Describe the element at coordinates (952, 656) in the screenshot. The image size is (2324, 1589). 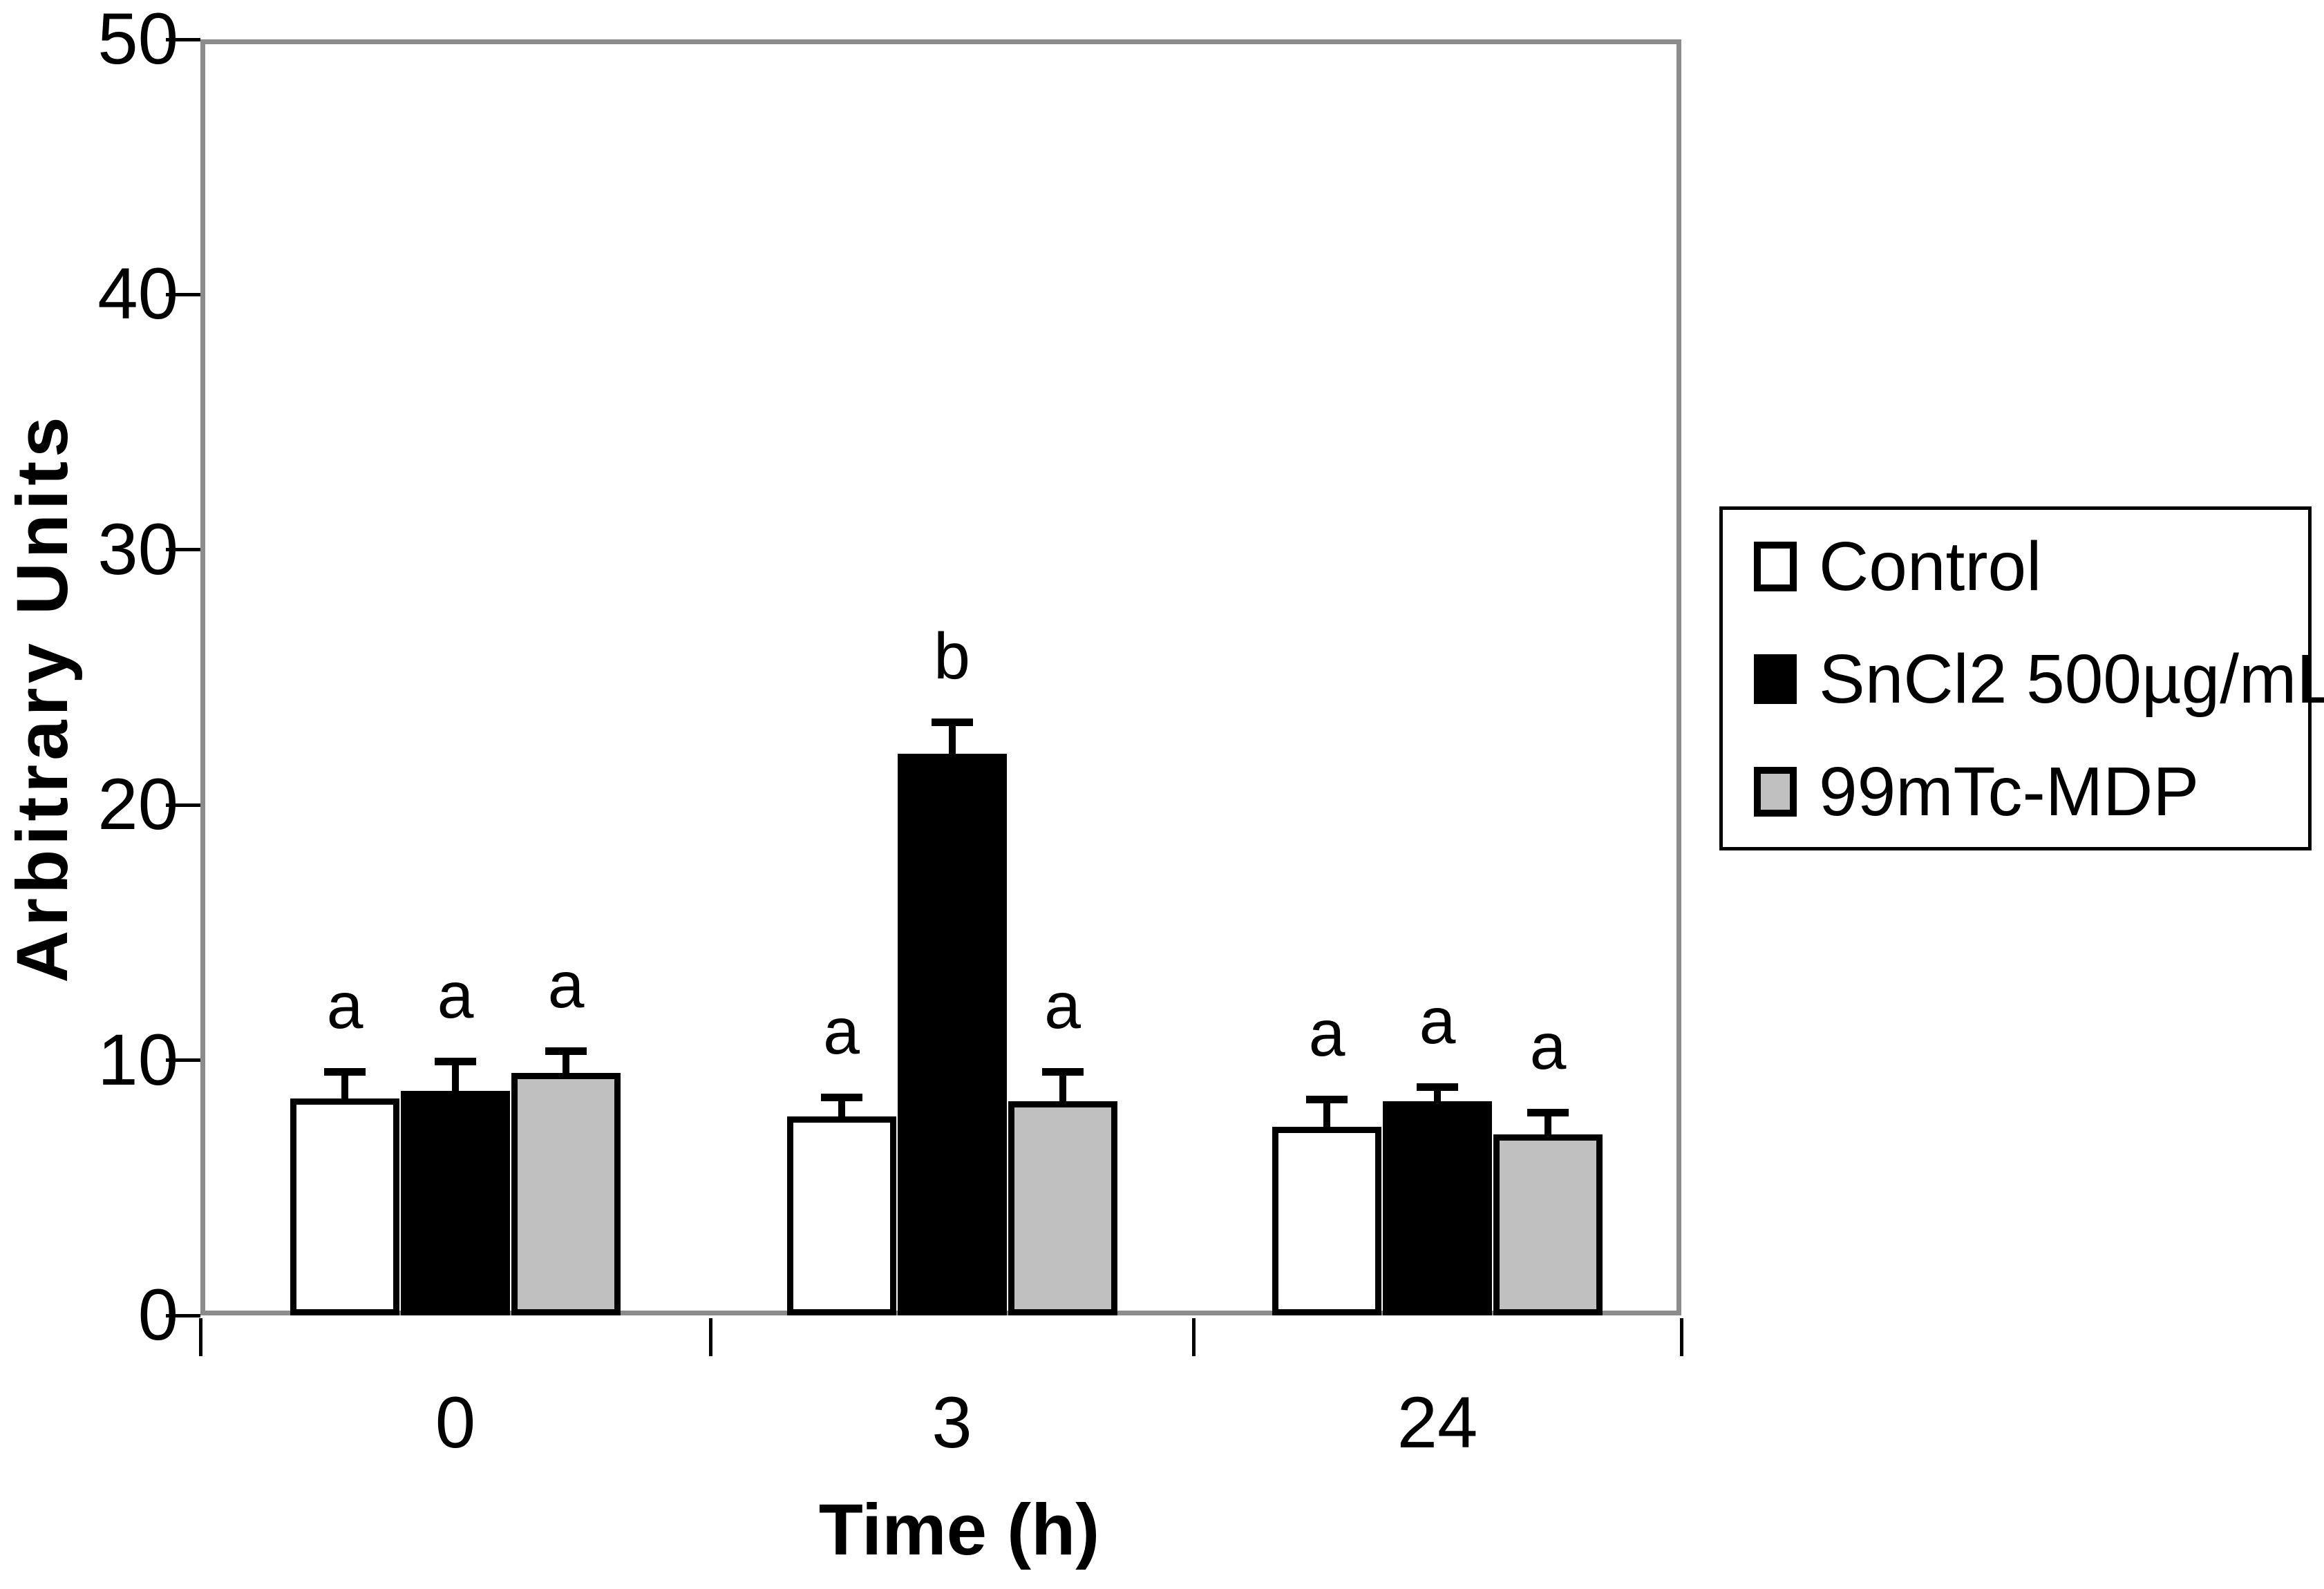
I see `significance-letter: b` at that location.